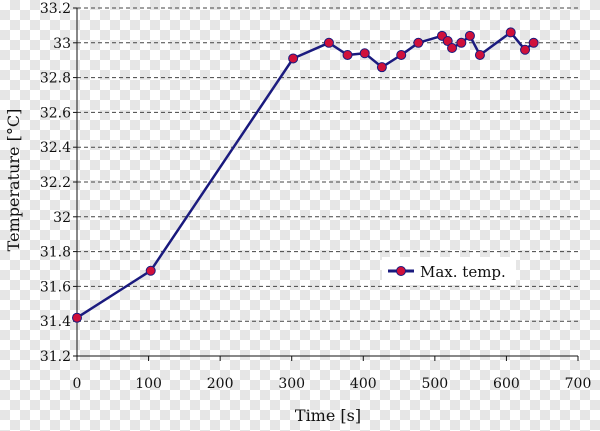 This screenshot has height=431, width=600. Describe the element at coordinates (220, 384) in the screenshot. I see `x-tick-label: 200` at that location.